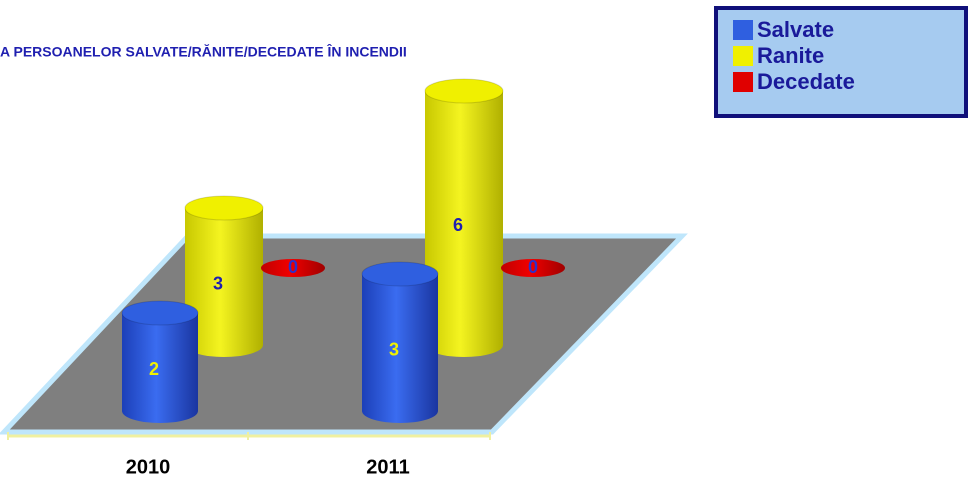  Describe the element at coordinates (458, 225) in the screenshot. I see `data-label: 6` at that location.